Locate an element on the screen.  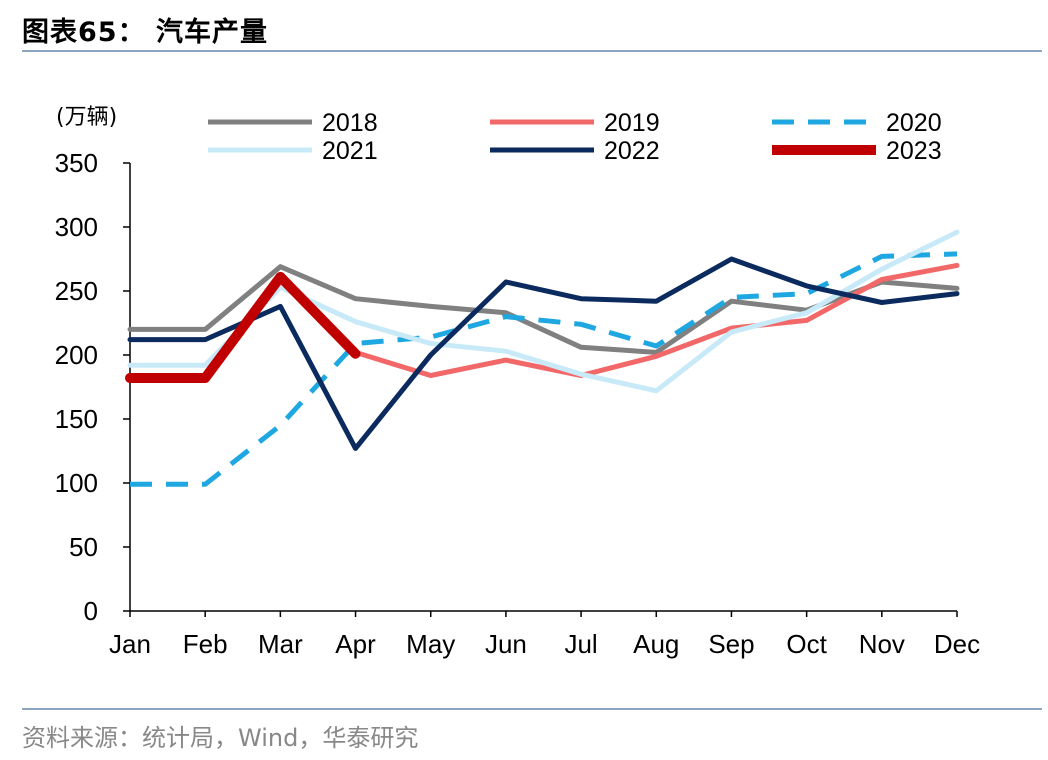
source-note: 资料来源：统计局，Wind，华泰研究 is located at coordinates (220, 738).